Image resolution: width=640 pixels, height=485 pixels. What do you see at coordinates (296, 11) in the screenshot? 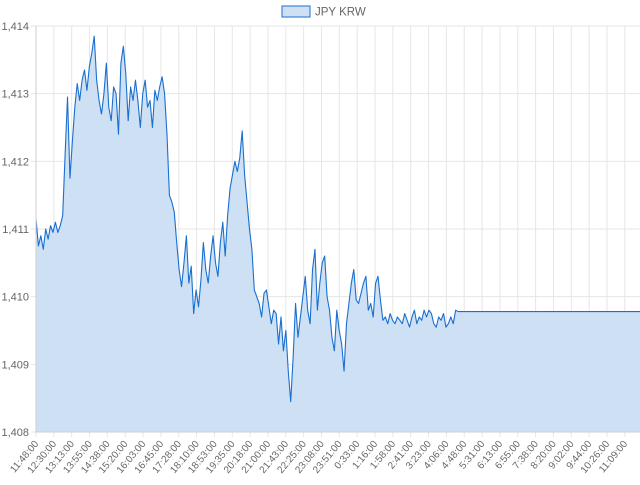
I see `legend-swatch` at bounding box center [296, 11].